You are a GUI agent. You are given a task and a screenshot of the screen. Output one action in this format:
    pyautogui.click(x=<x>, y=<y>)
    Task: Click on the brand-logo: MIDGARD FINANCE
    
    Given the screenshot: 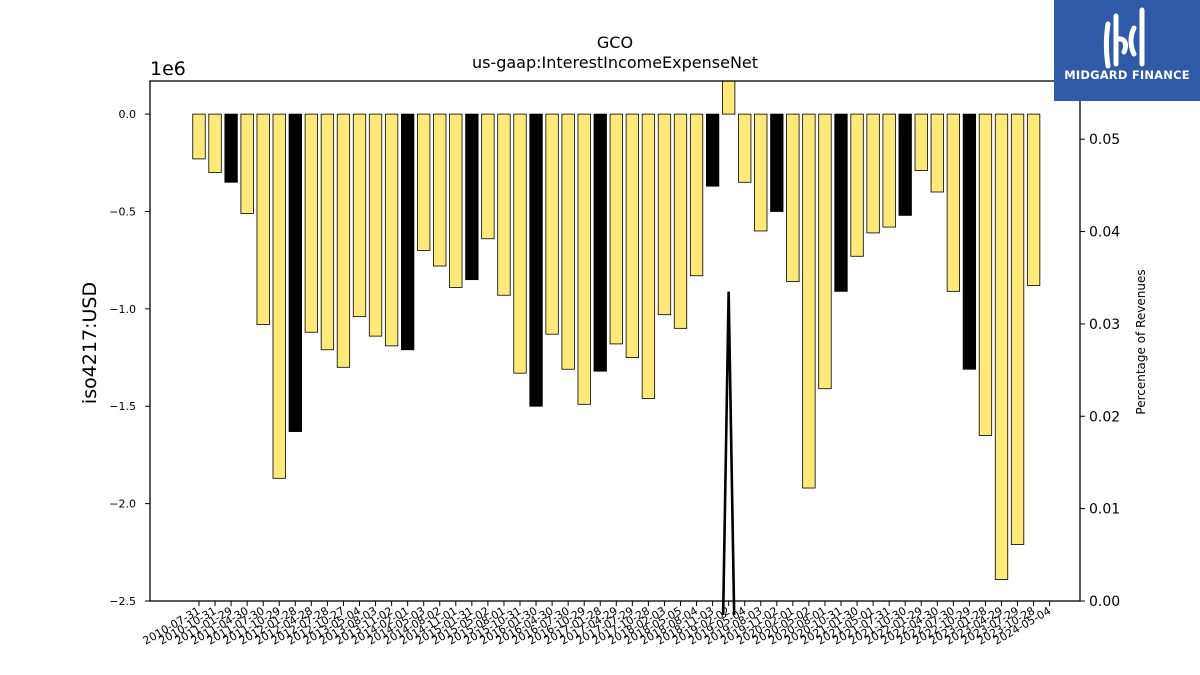 What is the action you would take?
    pyautogui.click(x=1127, y=50)
    